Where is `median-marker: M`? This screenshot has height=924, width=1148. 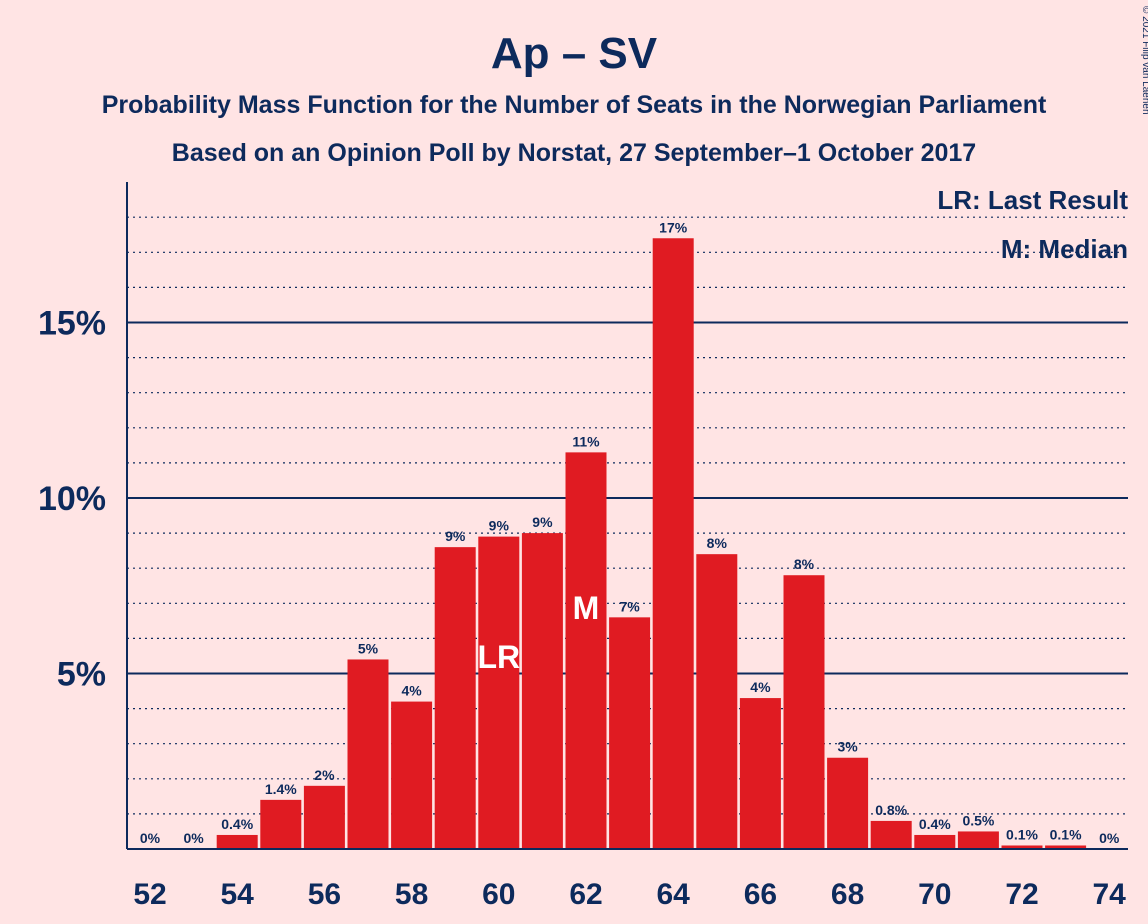 median-marker: M is located at coordinates (586, 608).